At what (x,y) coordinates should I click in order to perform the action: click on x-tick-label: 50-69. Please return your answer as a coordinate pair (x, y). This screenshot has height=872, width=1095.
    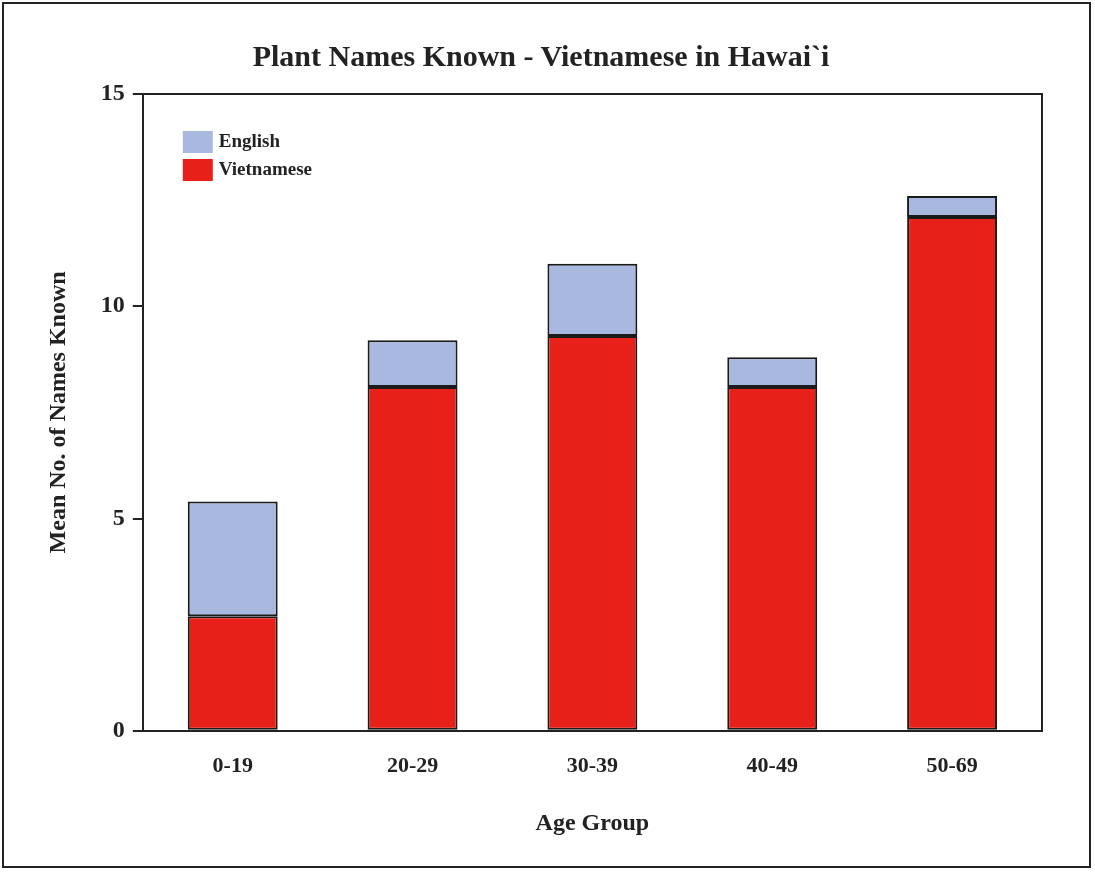
    Looking at the image, I should click on (952, 764).